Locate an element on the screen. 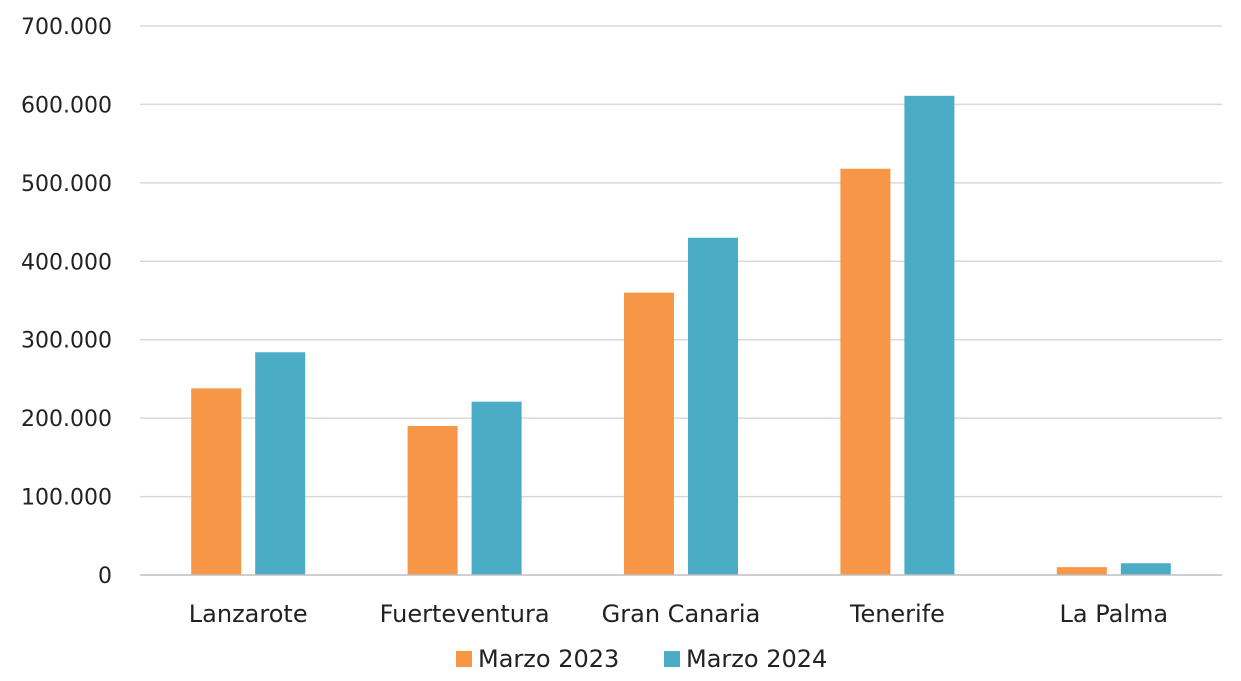 This screenshot has width=1241, height=681. y-tick-label: 700.000 is located at coordinates (66, 27).